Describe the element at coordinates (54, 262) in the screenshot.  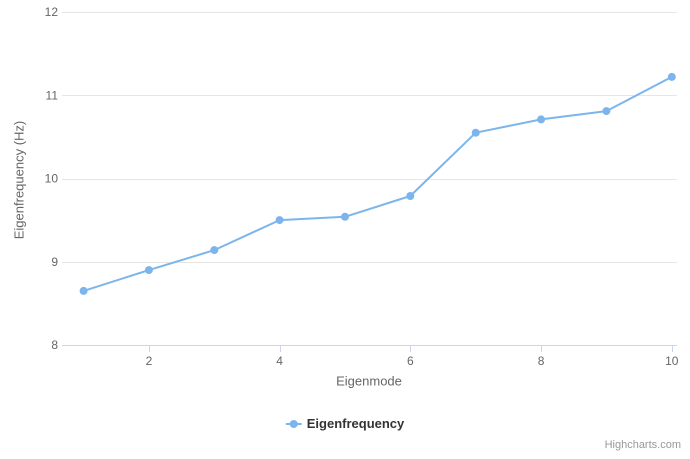
I see `y-tick-label: 9` at that location.